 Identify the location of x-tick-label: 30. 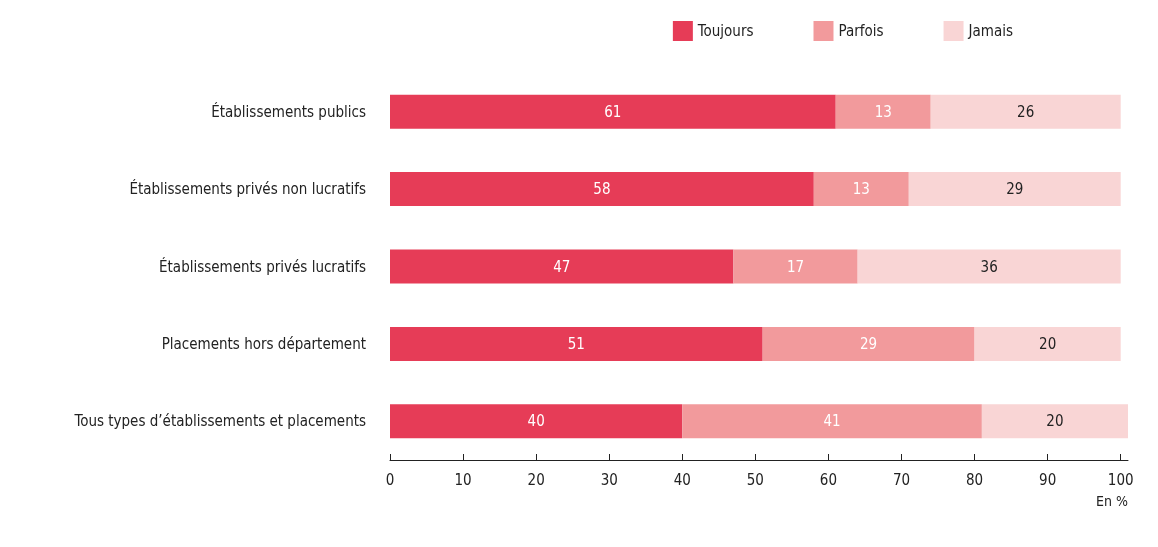
(609, 479).